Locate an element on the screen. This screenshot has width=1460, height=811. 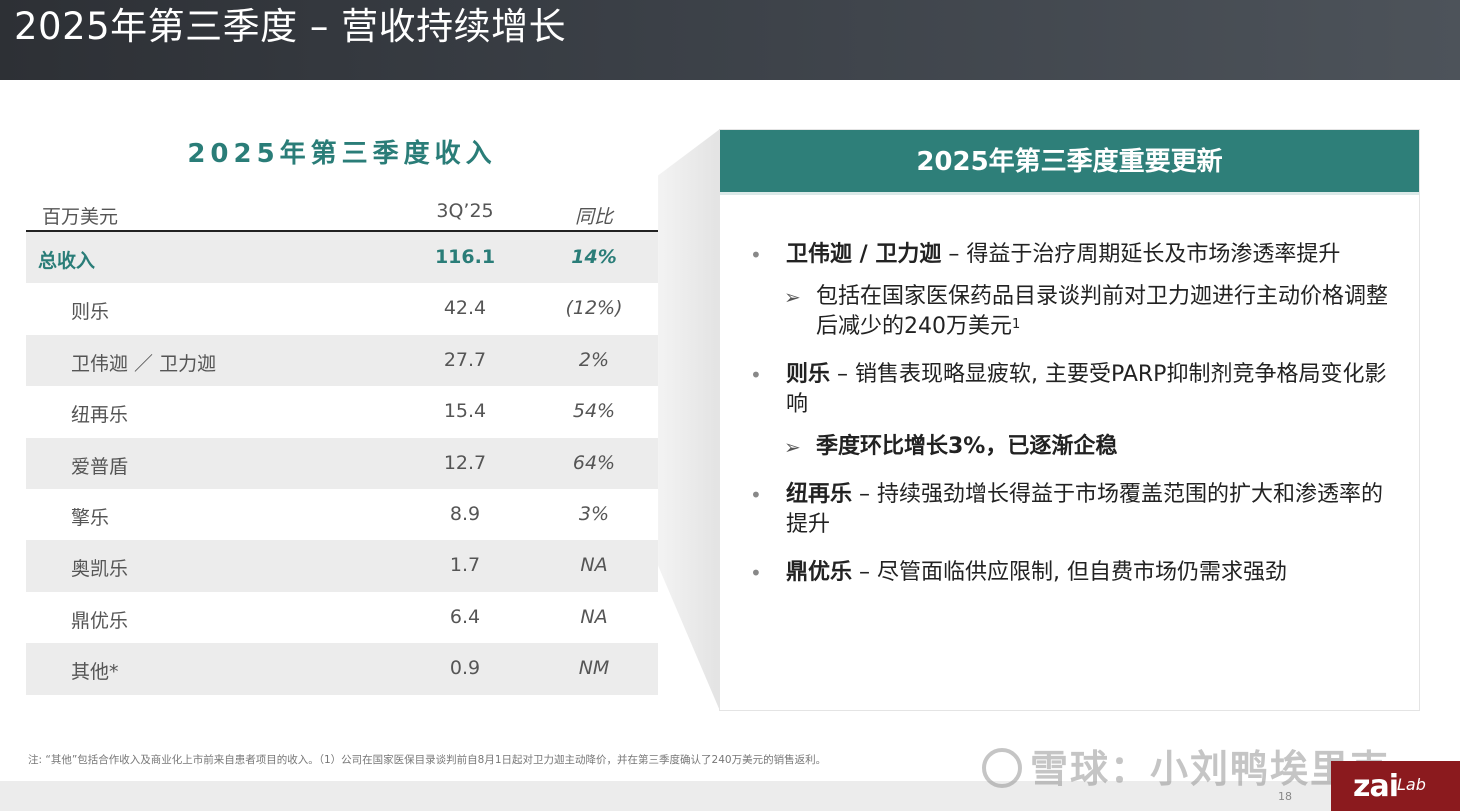
list-item: • 纽再乐 – 持续强劲增长得益于市场覆盖范围的扩大和渗透率的提升 is located at coordinates (1070, 510).